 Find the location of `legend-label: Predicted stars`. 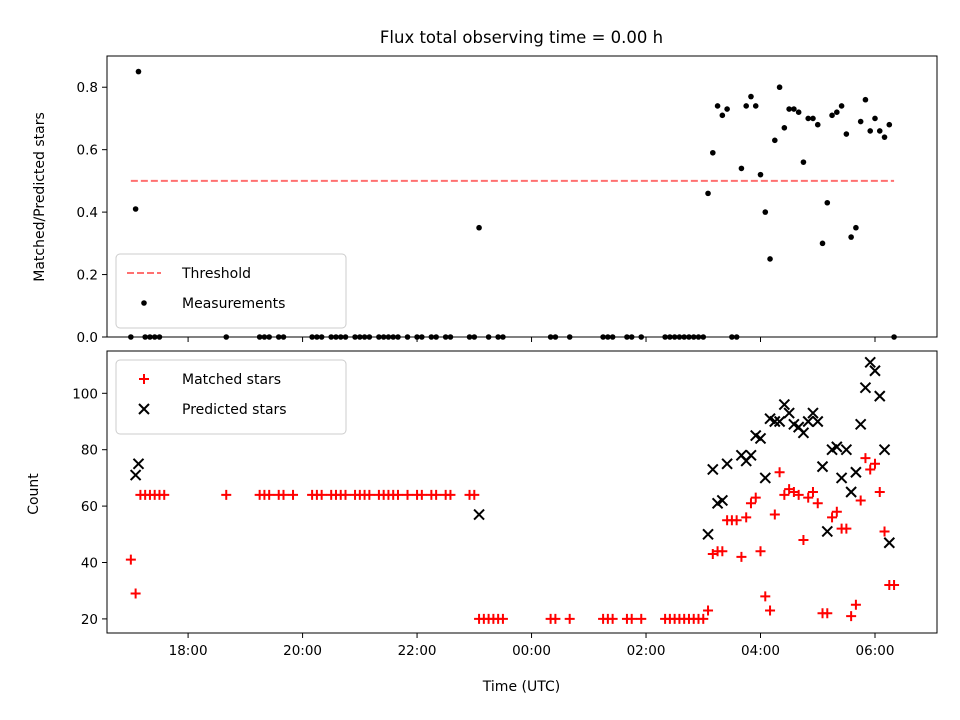

legend-label: Predicted stars is located at coordinates (234, 410).